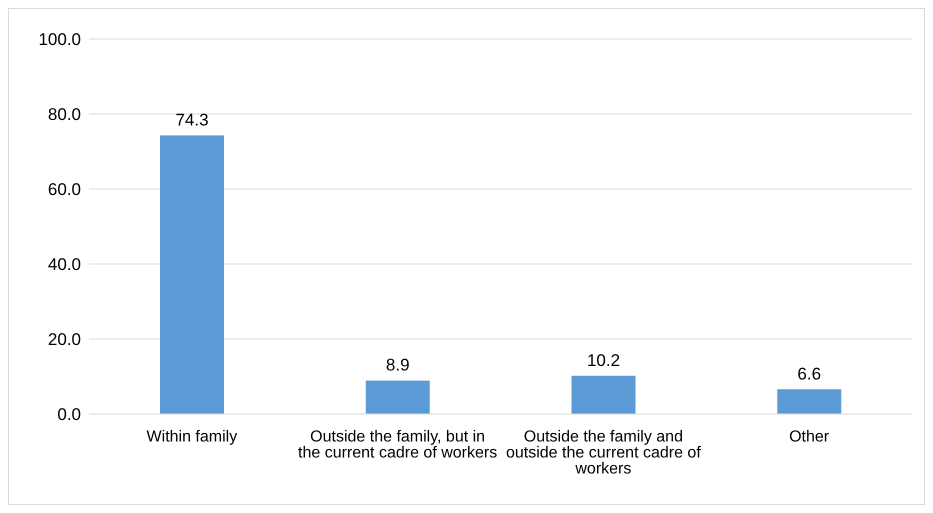  Describe the element at coordinates (398, 445) in the screenshot. I see `x-tick-label: Outside the family, but in the current cadre of workers` at that location.